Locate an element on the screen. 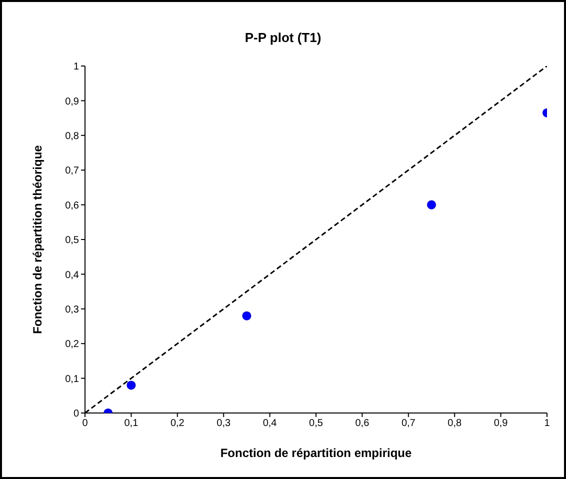  x-tick-label: 1 is located at coordinates (547, 424).